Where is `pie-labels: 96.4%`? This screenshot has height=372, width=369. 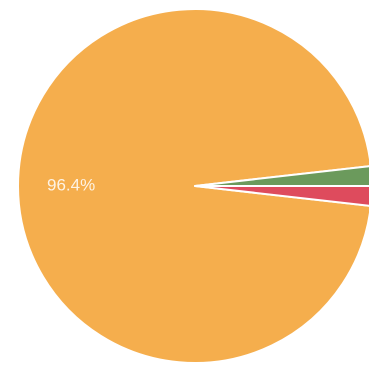
pie-labels: 96.4% is located at coordinates (71, 184).